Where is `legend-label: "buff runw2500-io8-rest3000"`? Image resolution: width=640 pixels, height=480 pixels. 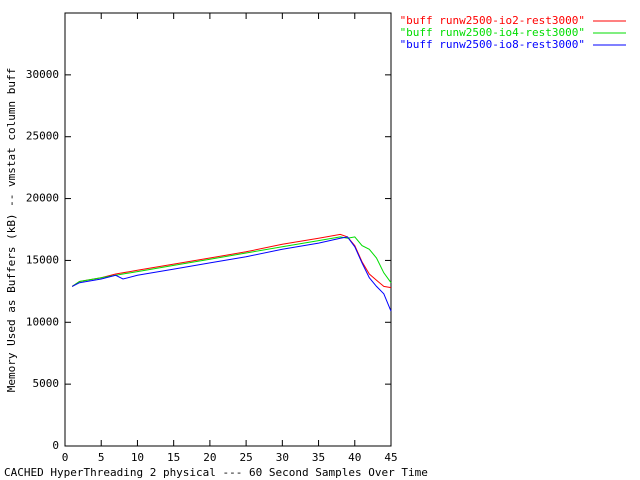 legend-label: "buff runw2500-io8-rest3000" is located at coordinates (492, 44).